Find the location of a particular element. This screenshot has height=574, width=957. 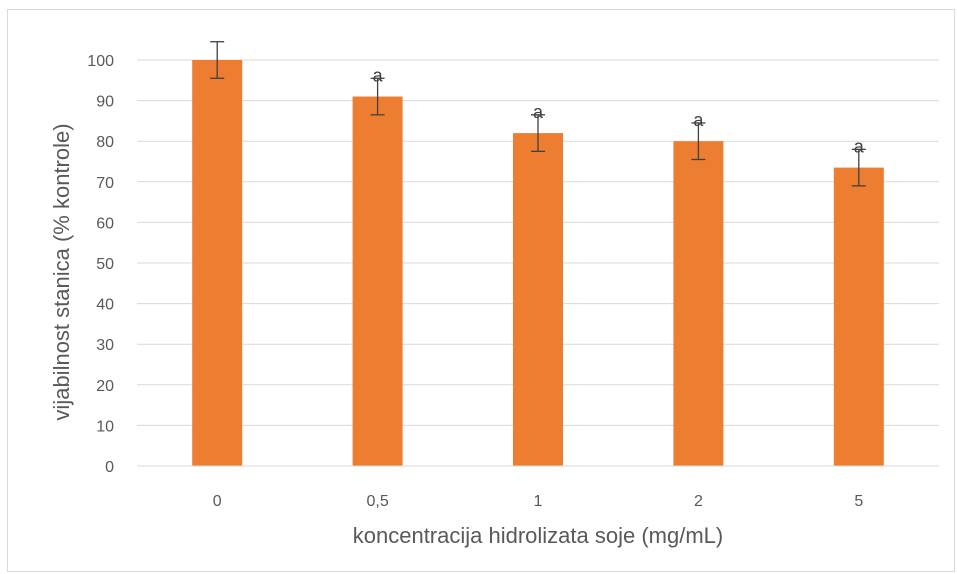

y-tick-label: 70 is located at coordinates (105, 183).